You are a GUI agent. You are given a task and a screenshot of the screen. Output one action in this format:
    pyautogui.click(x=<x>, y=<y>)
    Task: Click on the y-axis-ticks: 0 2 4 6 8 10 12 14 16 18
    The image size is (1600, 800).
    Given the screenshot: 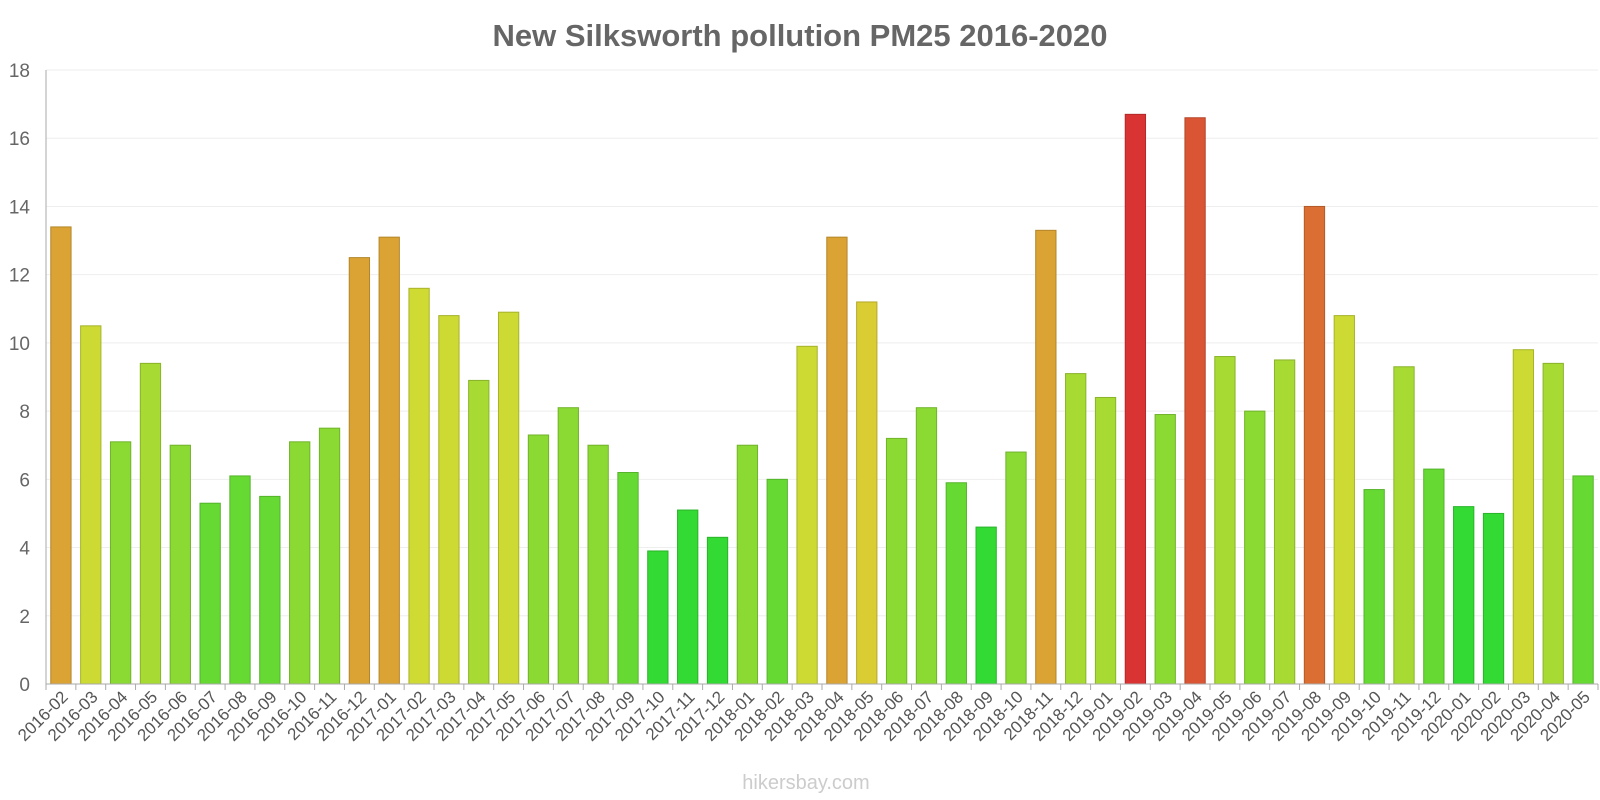 What is the action you would take?
    pyautogui.click(x=20, y=378)
    